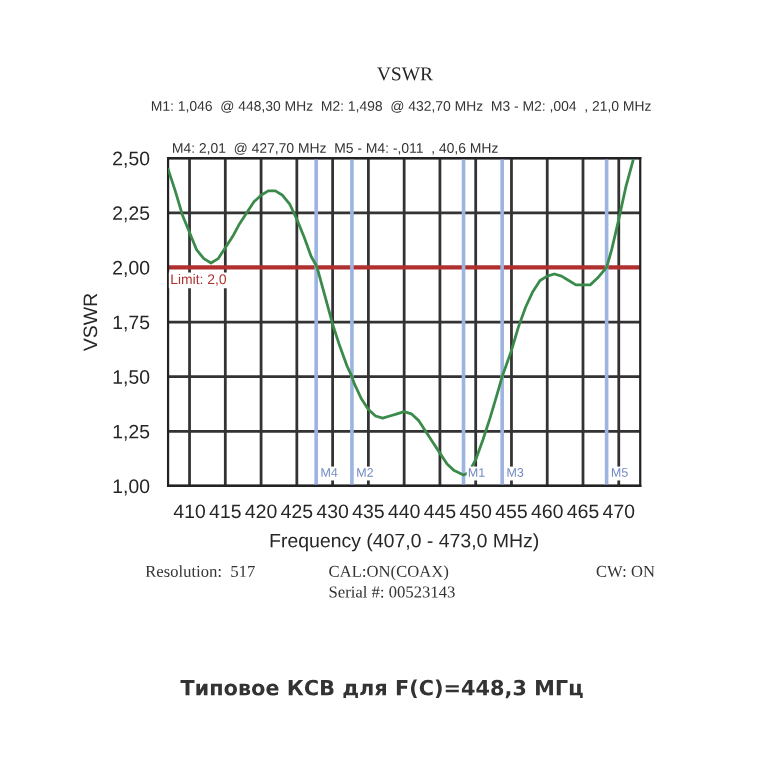  Describe the element at coordinates (368, 511) in the screenshot. I see `x-tick-label: 435` at that location.